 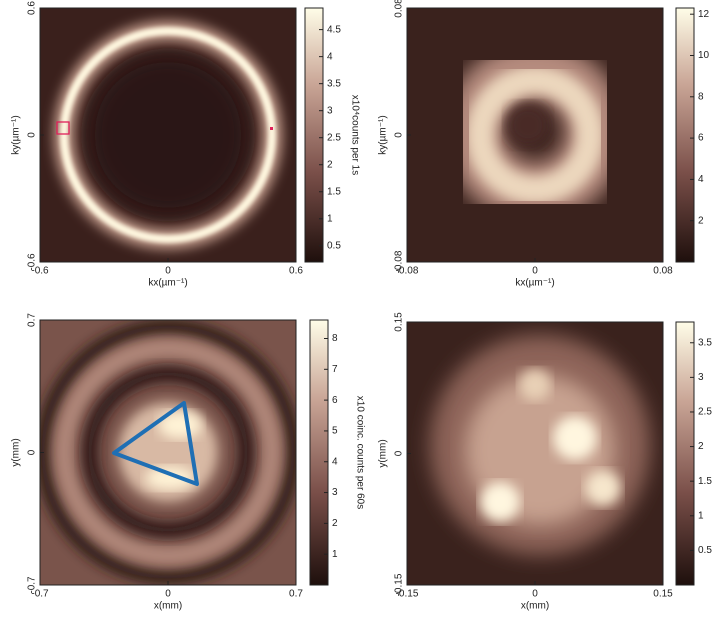 I want to click on y-tick-label: -0.15, so click(x=399, y=584).